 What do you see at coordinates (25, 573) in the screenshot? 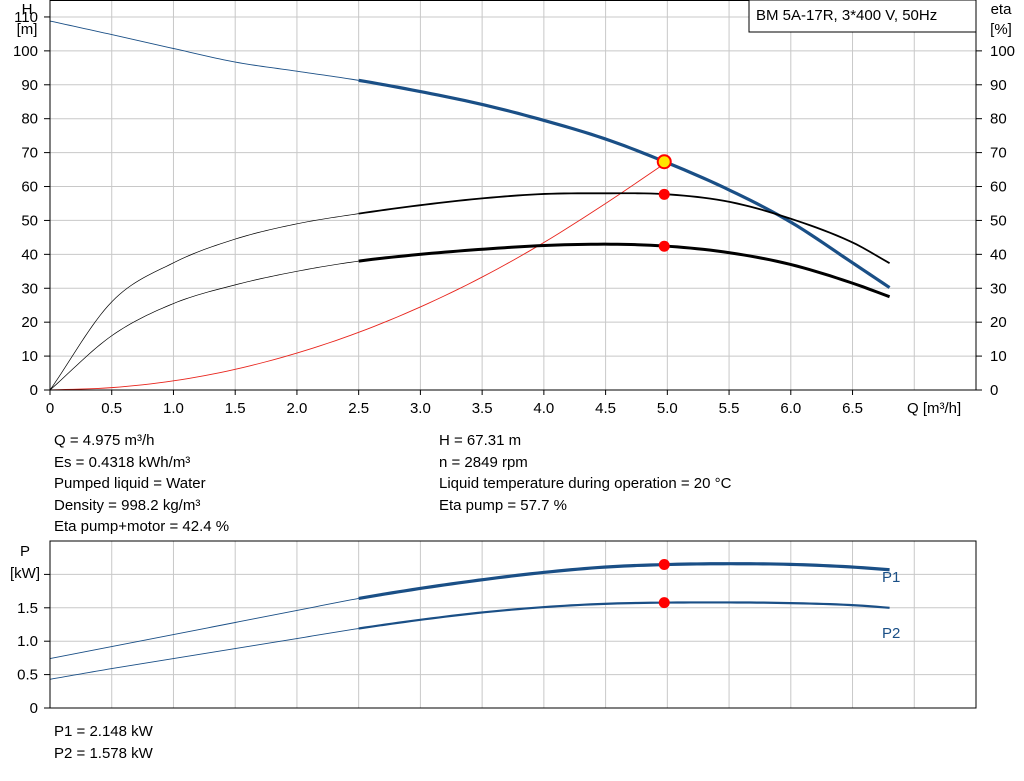
I see `p-axis-label-line2: [kW]` at bounding box center [25, 573].